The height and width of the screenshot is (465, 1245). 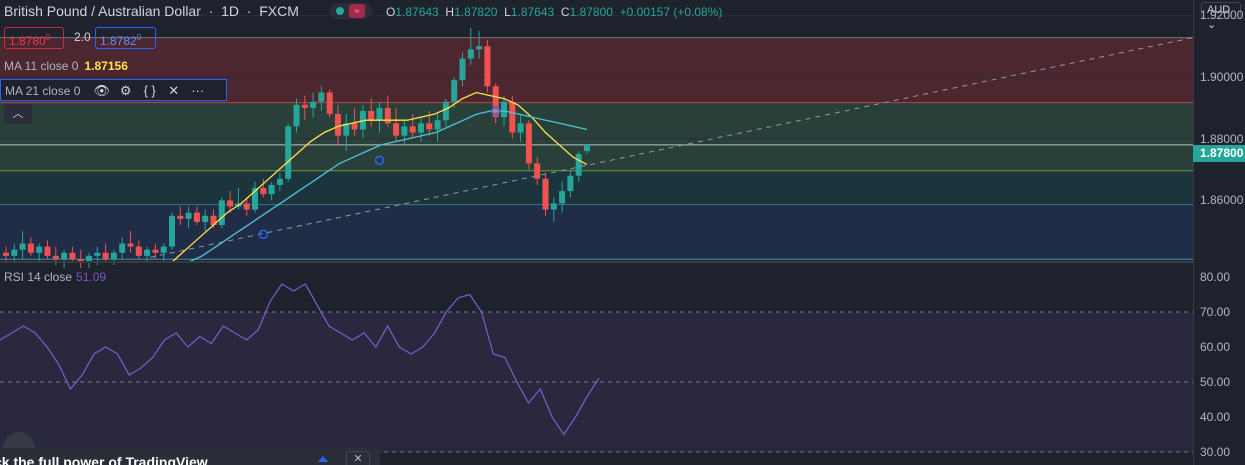 I want to click on chevron-down-icon: ⌄, so click(x=1212, y=25).